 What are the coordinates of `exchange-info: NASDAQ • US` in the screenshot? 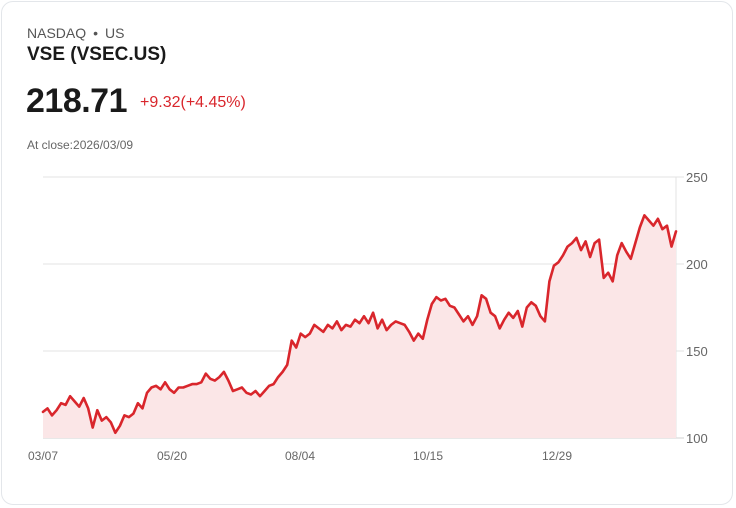 It's located at (75, 33).